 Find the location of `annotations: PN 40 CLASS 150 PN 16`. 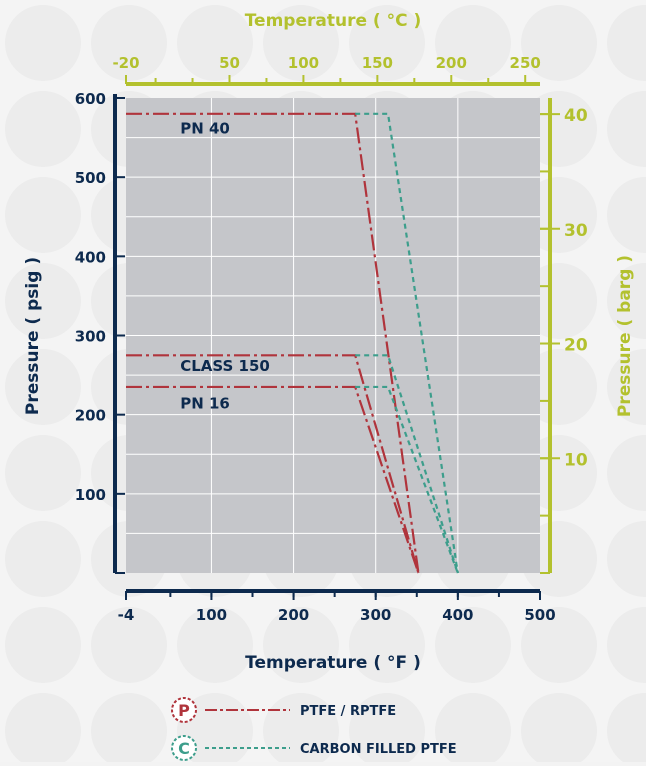

annotations: PN 40 CLASS 150 PN 16 is located at coordinates (225, 266).